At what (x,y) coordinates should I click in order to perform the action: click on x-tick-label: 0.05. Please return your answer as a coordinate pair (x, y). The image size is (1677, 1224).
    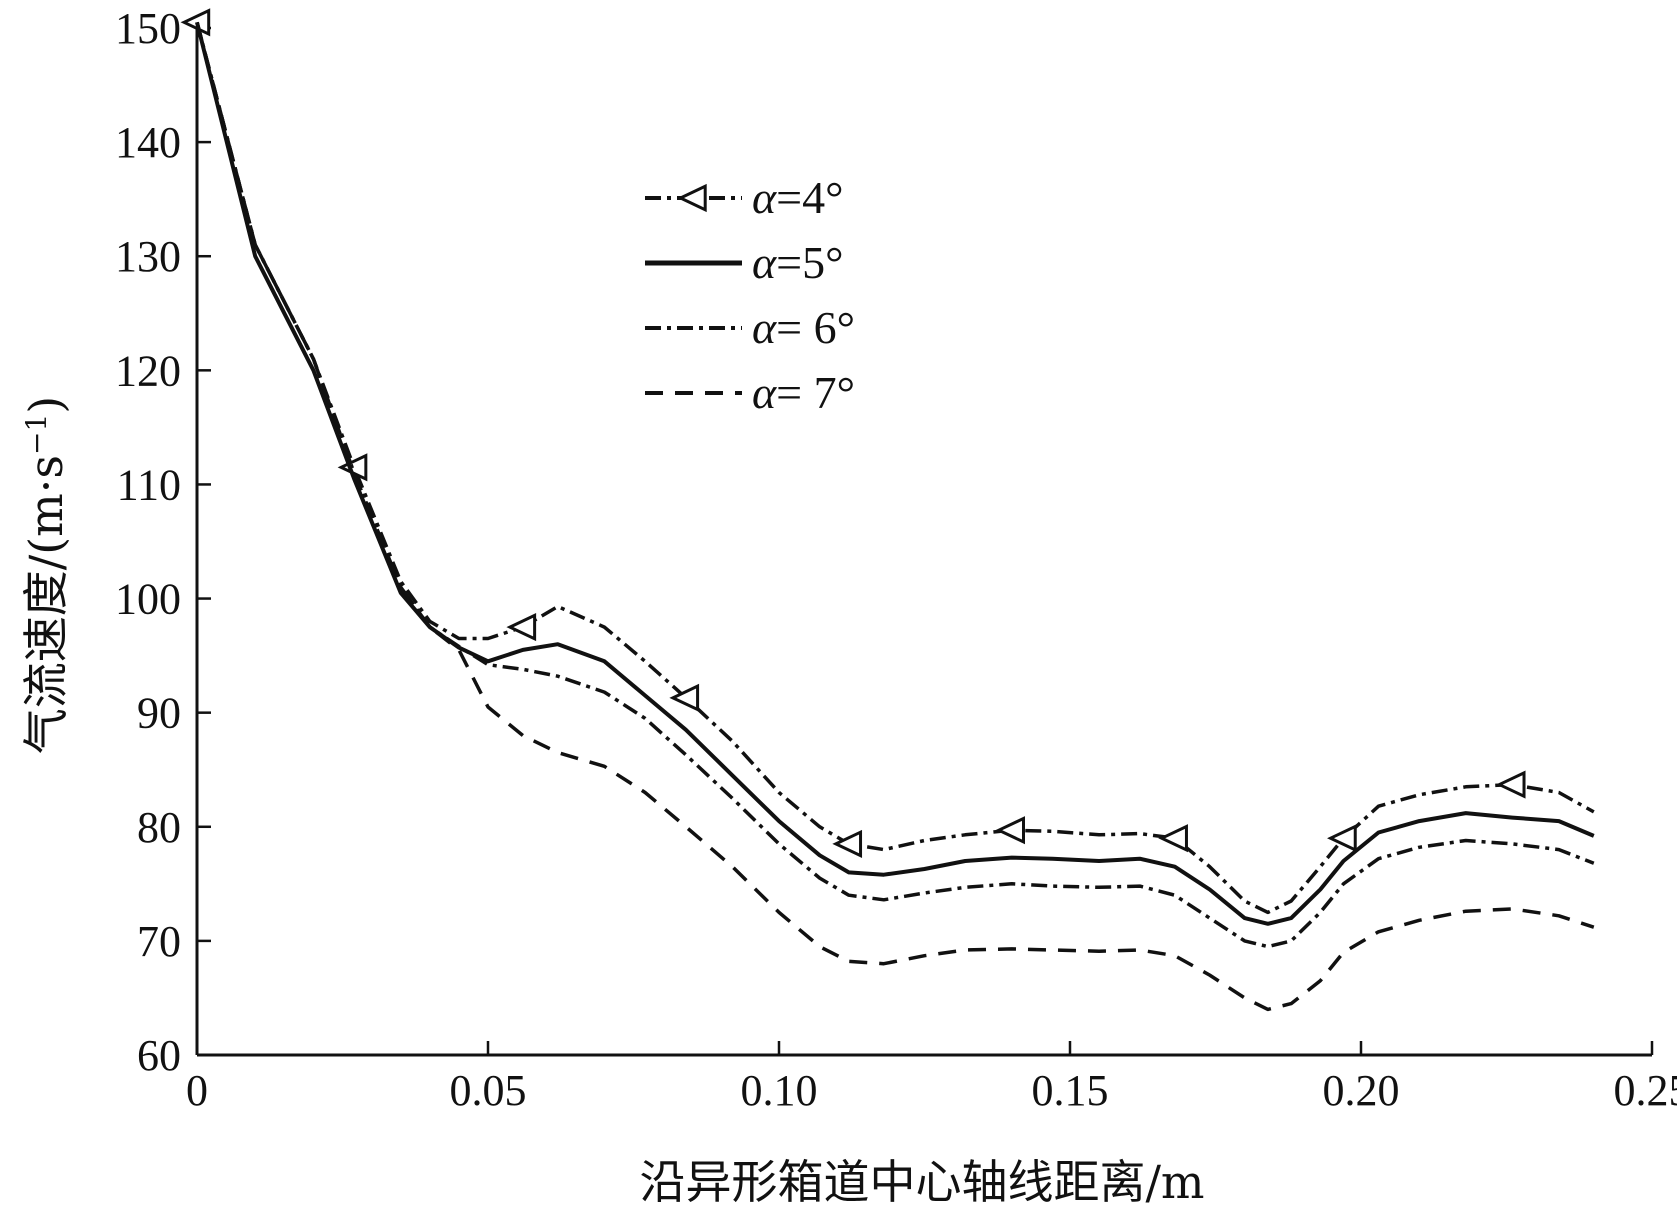
    Looking at the image, I should click on (488, 1090).